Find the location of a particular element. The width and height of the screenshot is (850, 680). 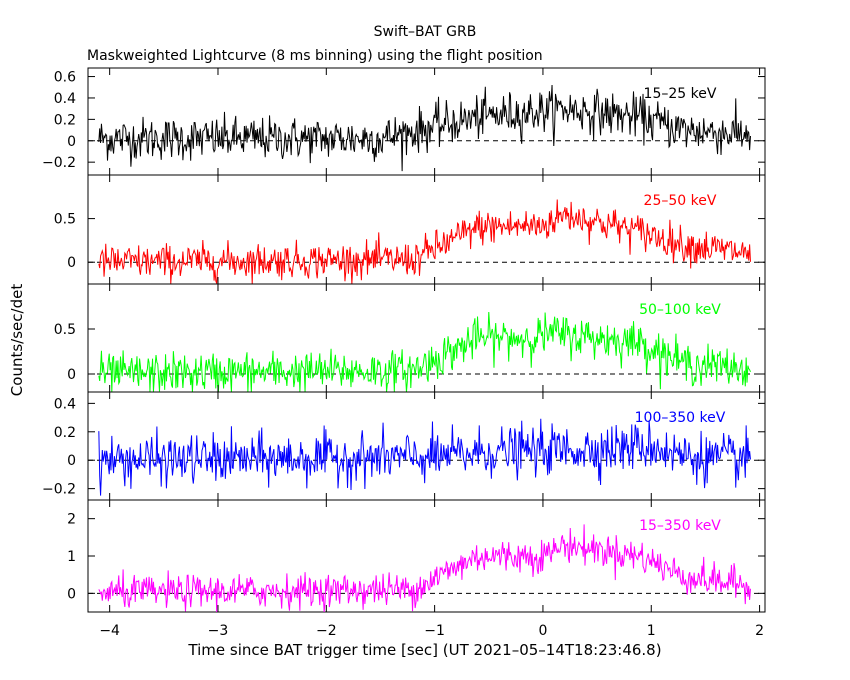

panel-2: 0 0.5 50–100 keV is located at coordinates (410, 338).